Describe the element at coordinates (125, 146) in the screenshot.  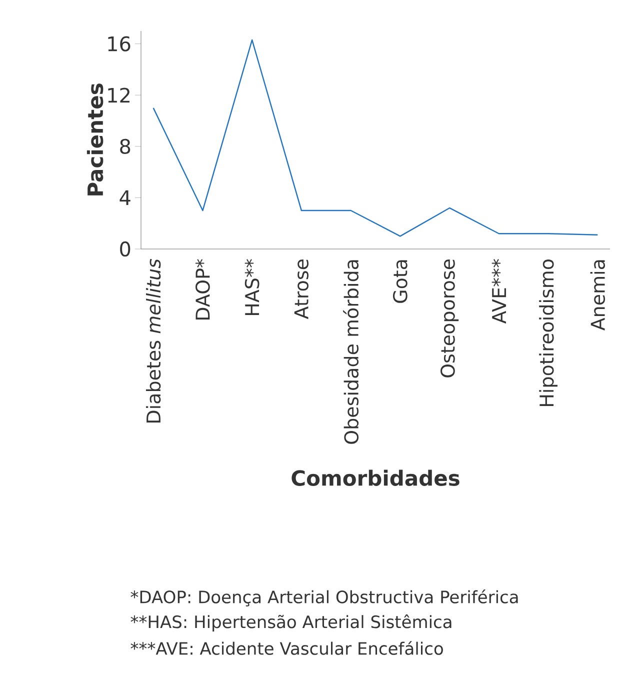
I see `y-tick-label: 8` at that location.